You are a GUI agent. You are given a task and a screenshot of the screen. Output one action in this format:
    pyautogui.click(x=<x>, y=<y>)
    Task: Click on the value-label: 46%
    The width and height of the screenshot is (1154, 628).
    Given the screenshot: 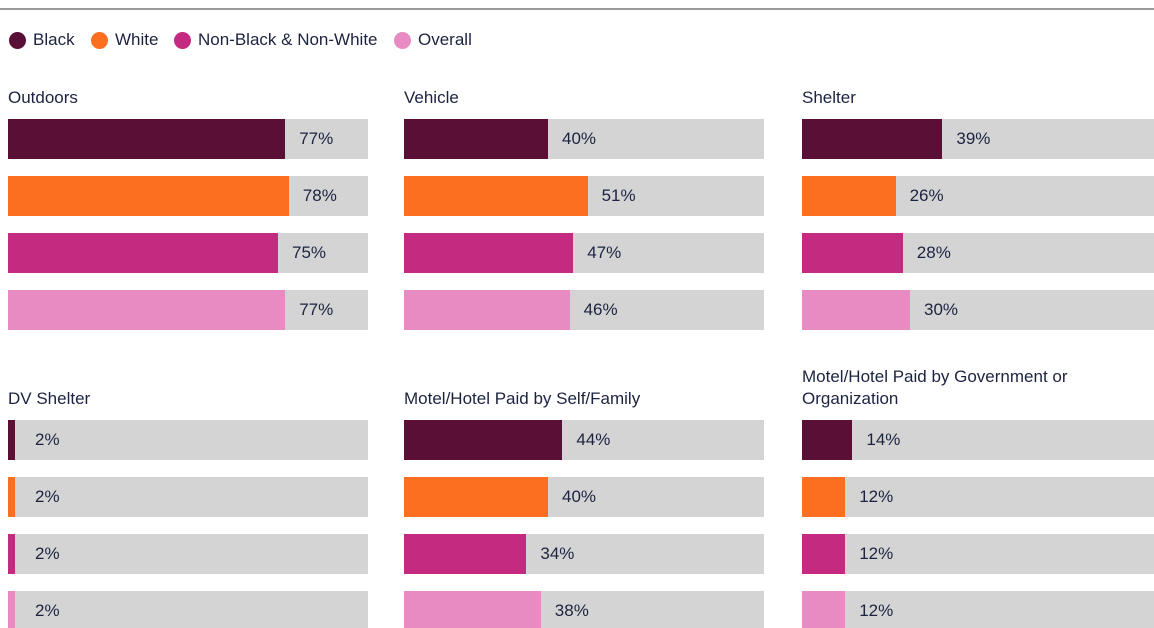 What is the action you would take?
    pyautogui.click(x=600, y=309)
    